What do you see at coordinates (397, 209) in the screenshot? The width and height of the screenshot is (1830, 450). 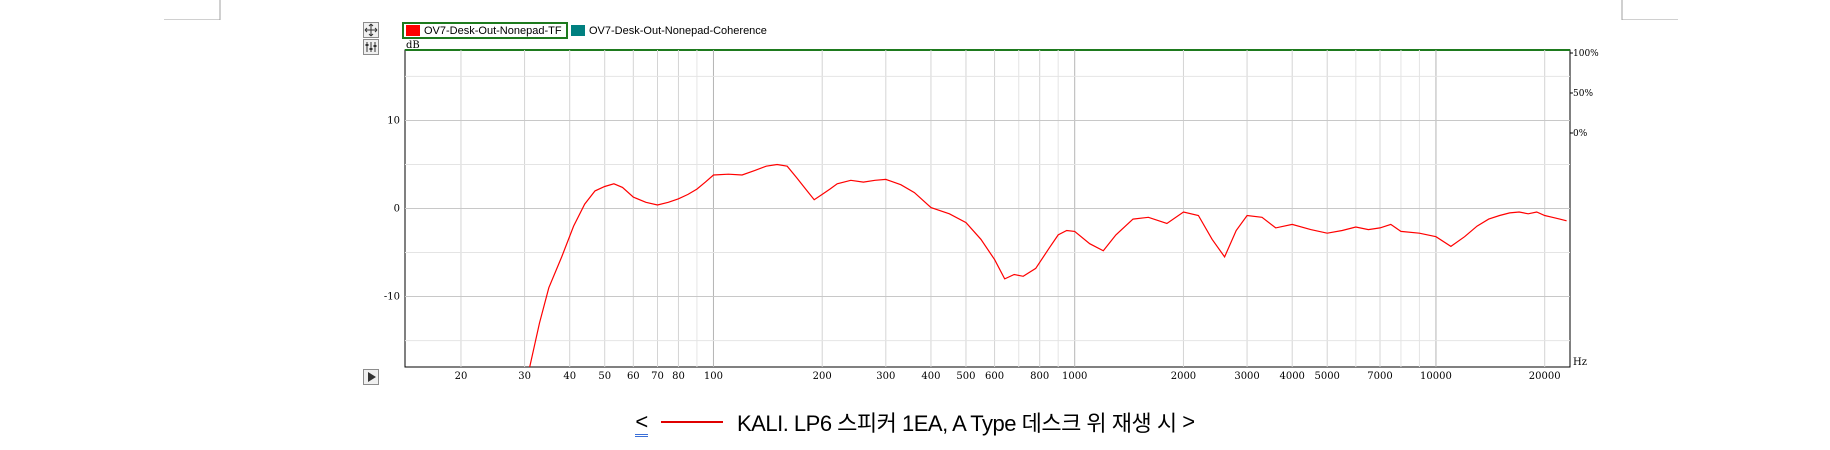 I see `y-tick-label: 0` at bounding box center [397, 209].